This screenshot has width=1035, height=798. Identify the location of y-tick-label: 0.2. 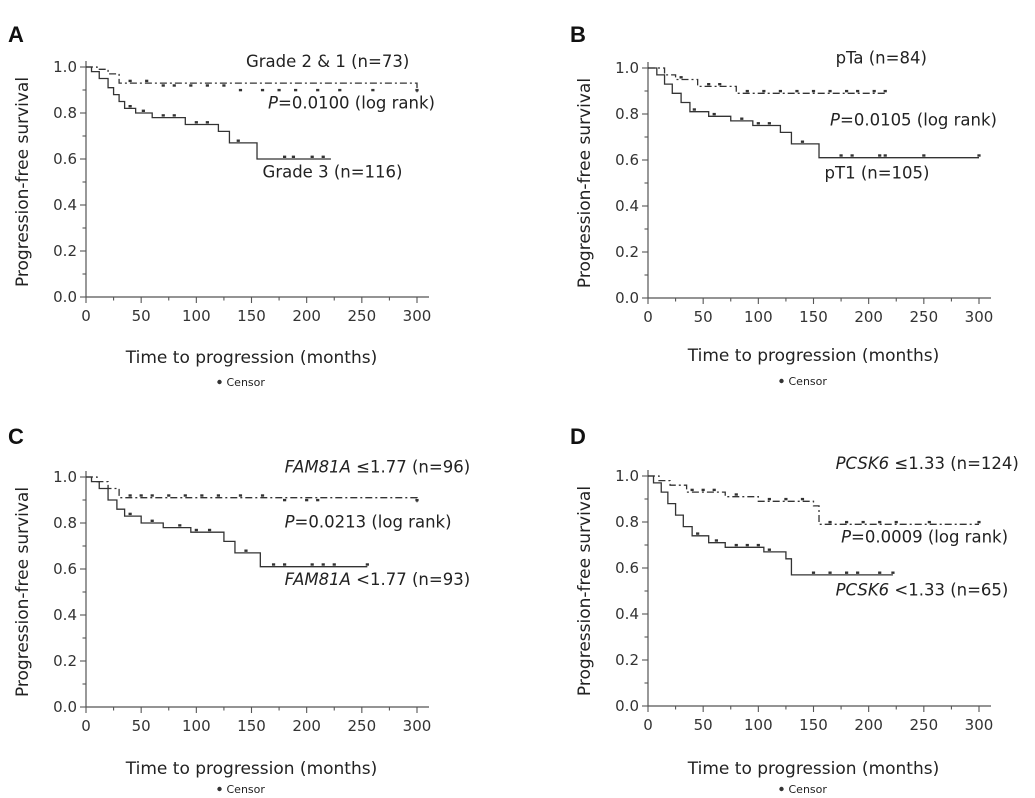
(65, 251).